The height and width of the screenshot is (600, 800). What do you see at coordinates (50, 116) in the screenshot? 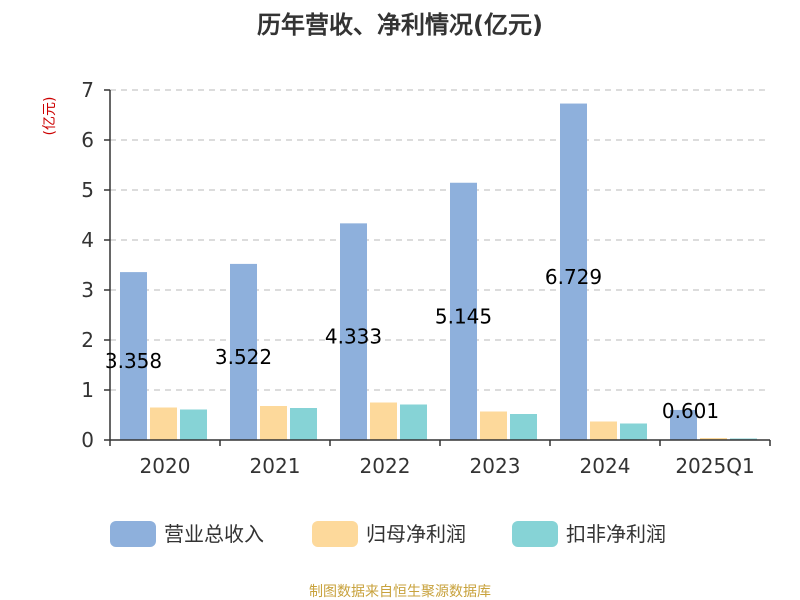
I see `y-axis-unit-label: (亿元)` at bounding box center [50, 116].